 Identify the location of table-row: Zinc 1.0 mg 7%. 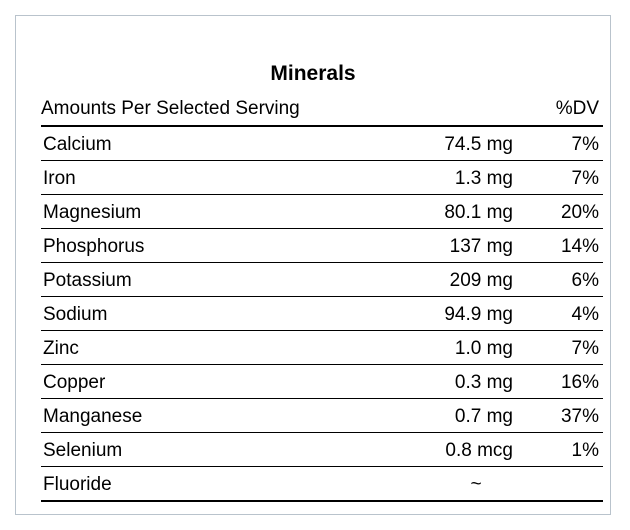
(322, 348).